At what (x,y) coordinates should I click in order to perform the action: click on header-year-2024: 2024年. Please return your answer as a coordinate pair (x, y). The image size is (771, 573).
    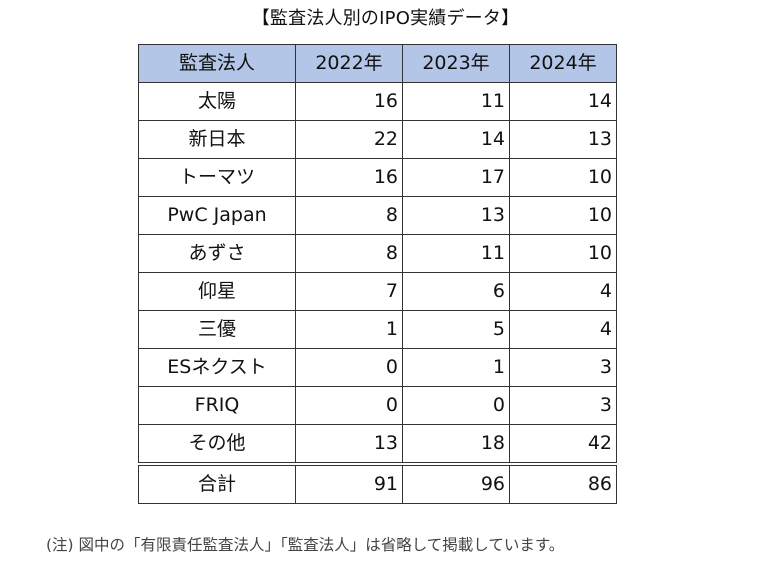
    Looking at the image, I should click on (563, 63).